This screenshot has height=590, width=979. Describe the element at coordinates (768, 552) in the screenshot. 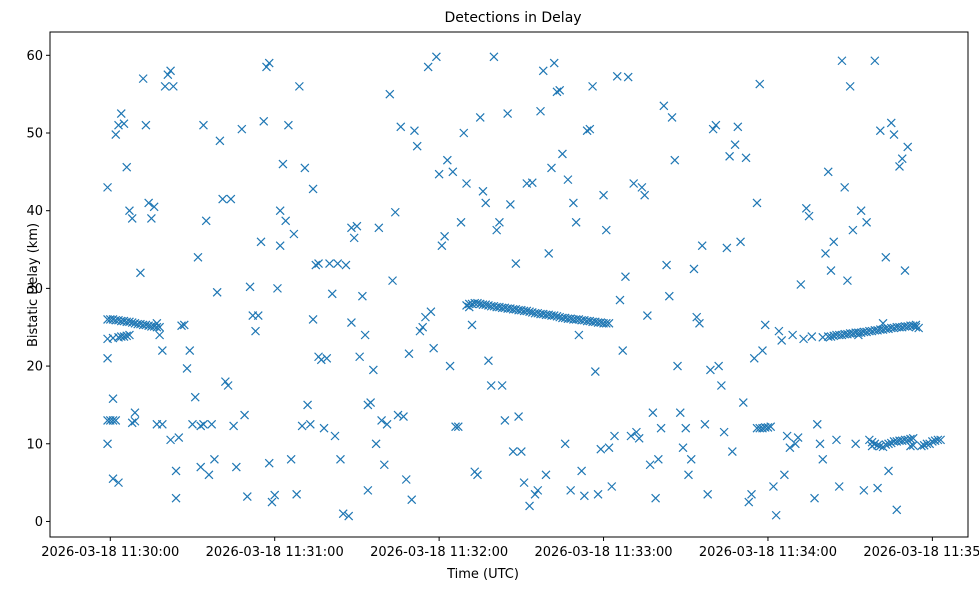

I see `x-tick-label: 2026-03-18 11:34:00` at that location.